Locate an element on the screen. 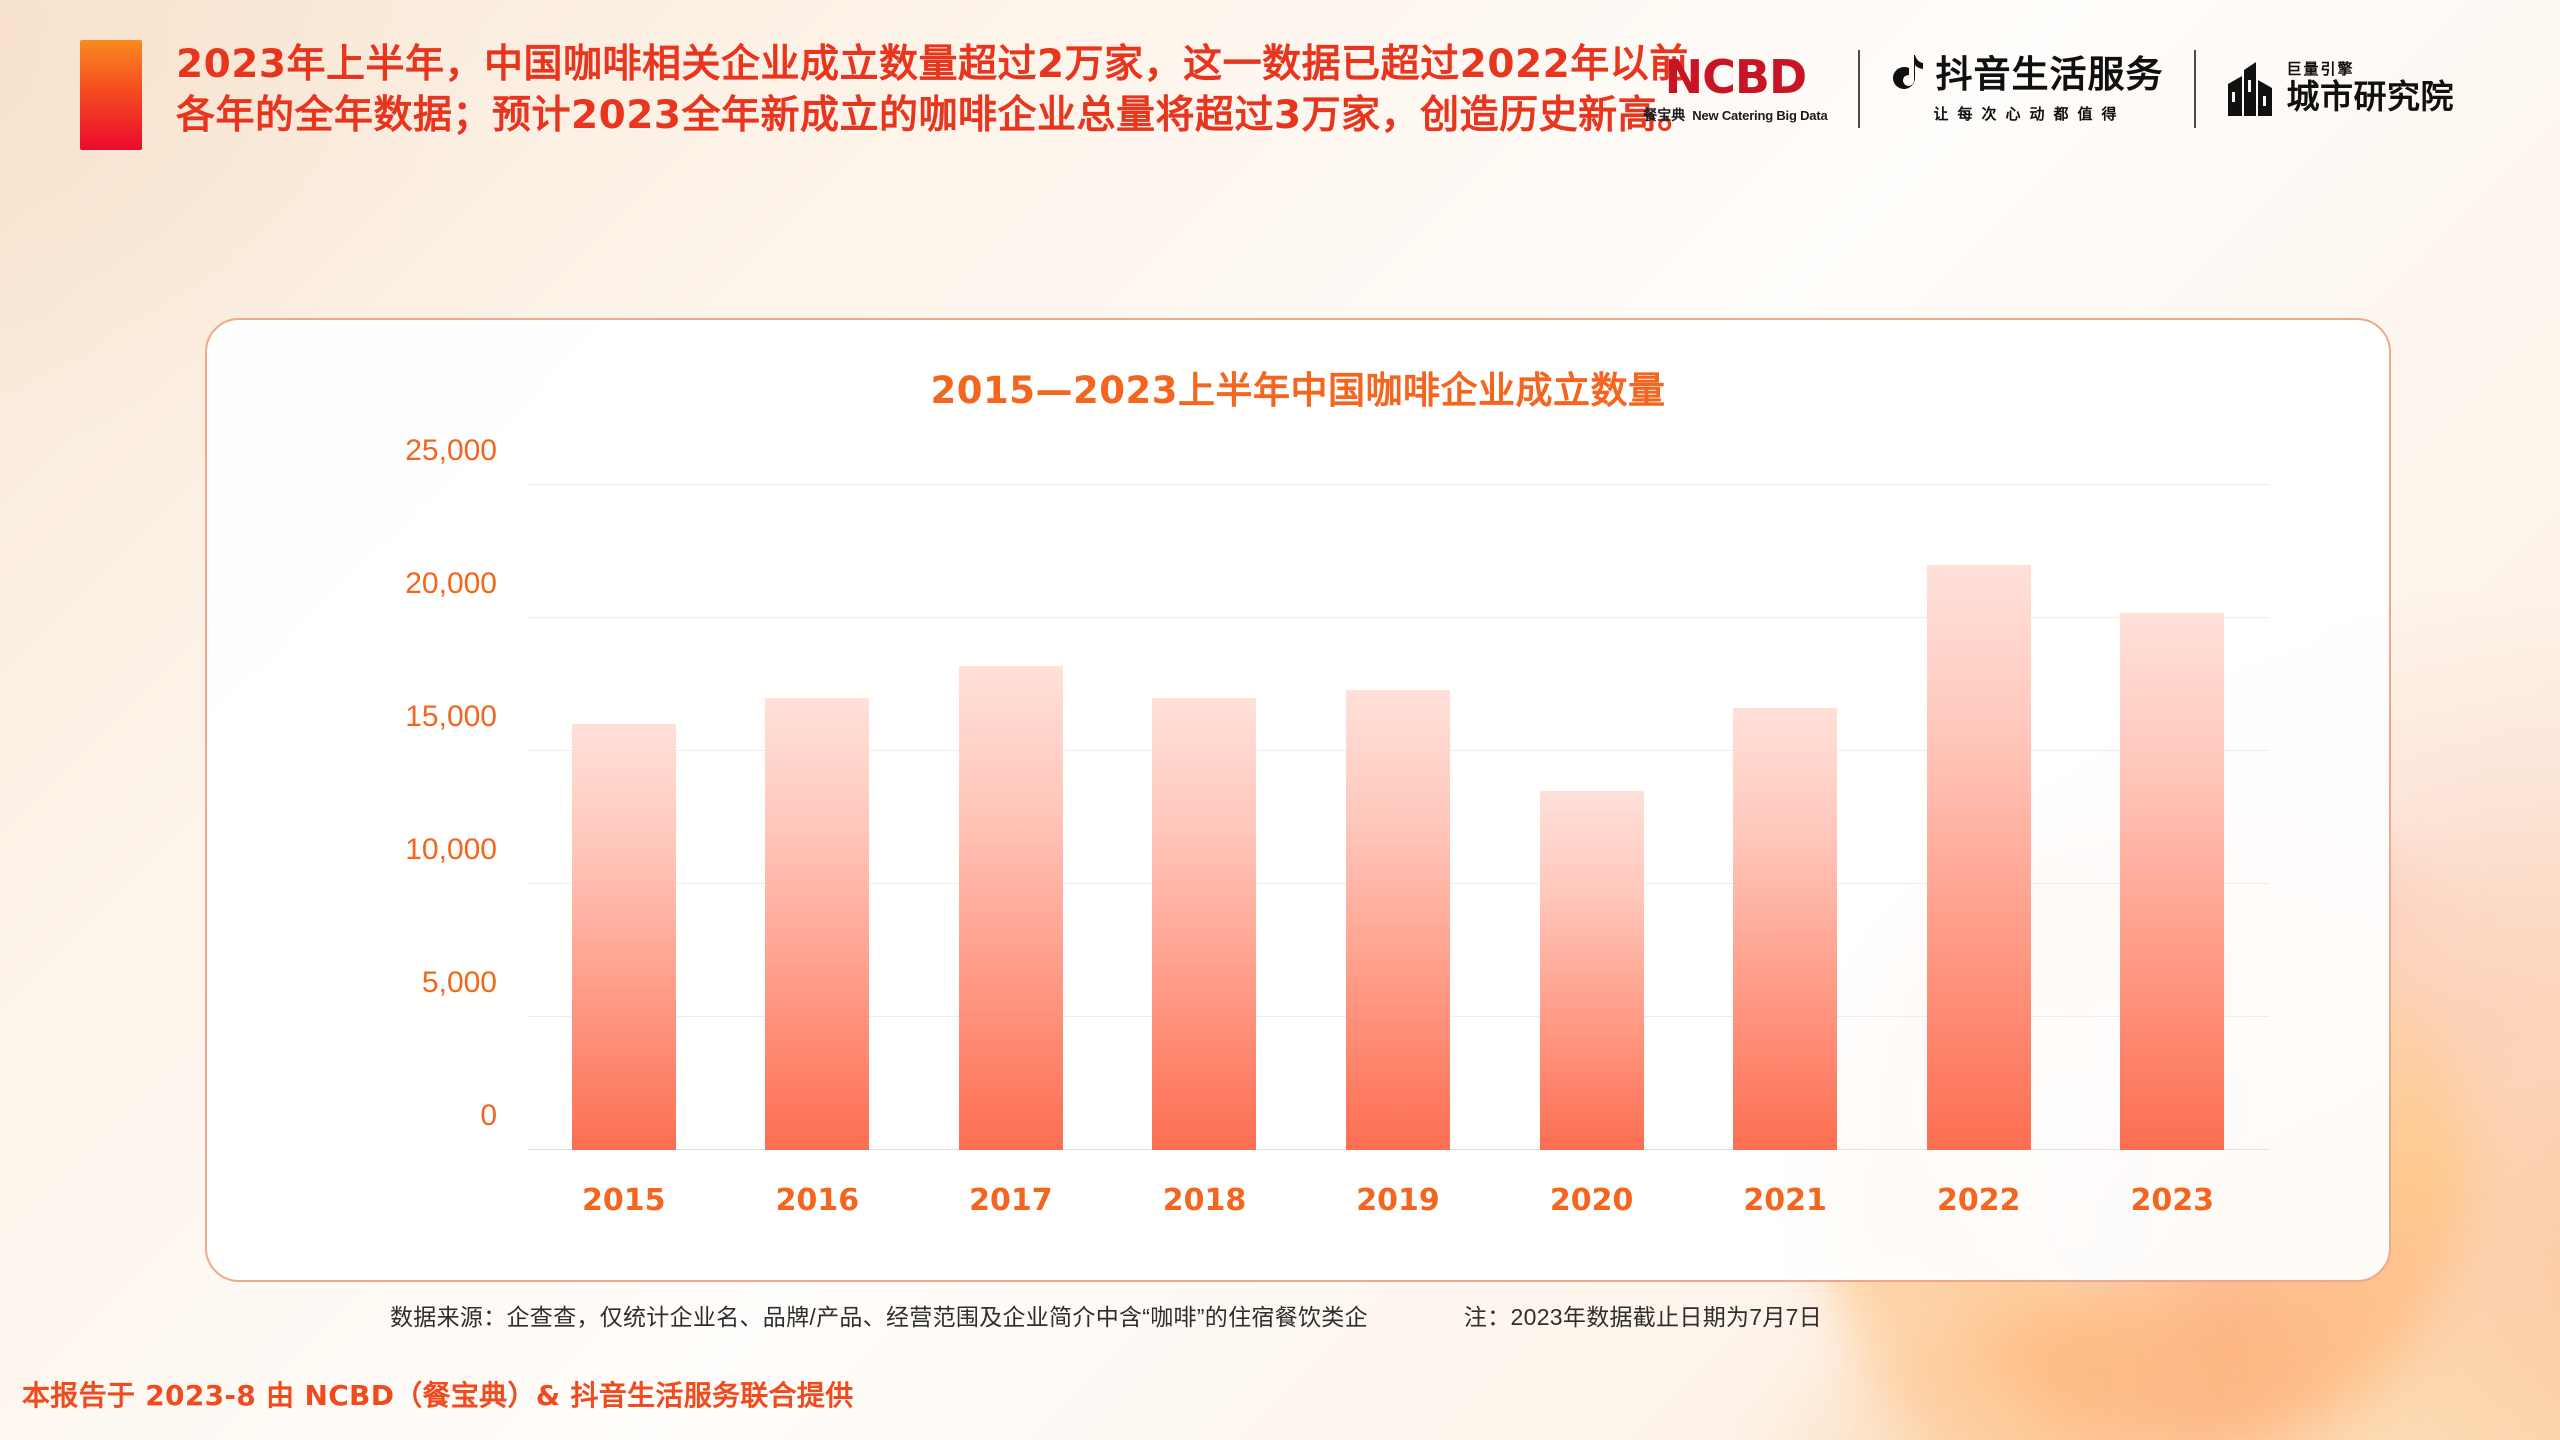 The image size is (2560, 1440). ncbd-subtitle-en: New Catering Big Data is located at coordinates (1760, 115).